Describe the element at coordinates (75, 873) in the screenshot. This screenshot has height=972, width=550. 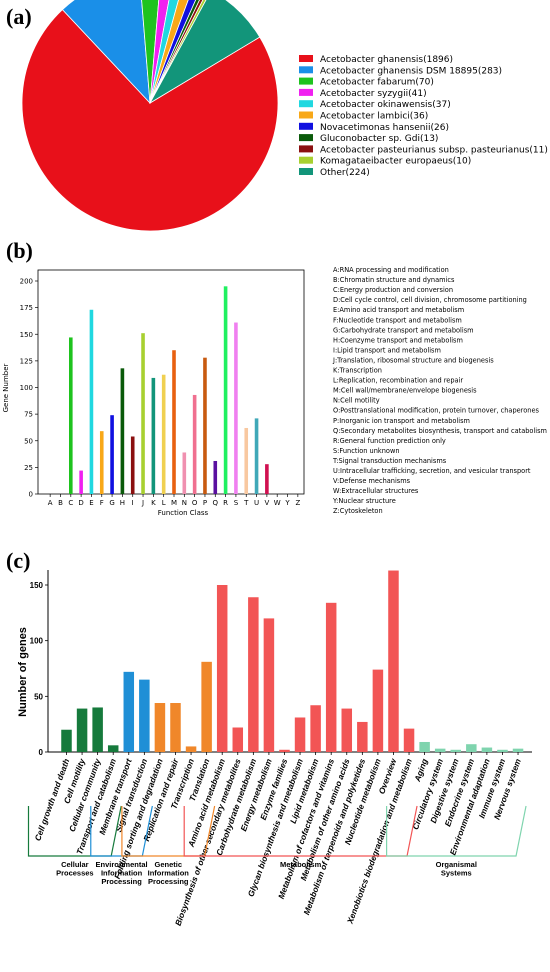
I see `group-label: Processes` at that location.